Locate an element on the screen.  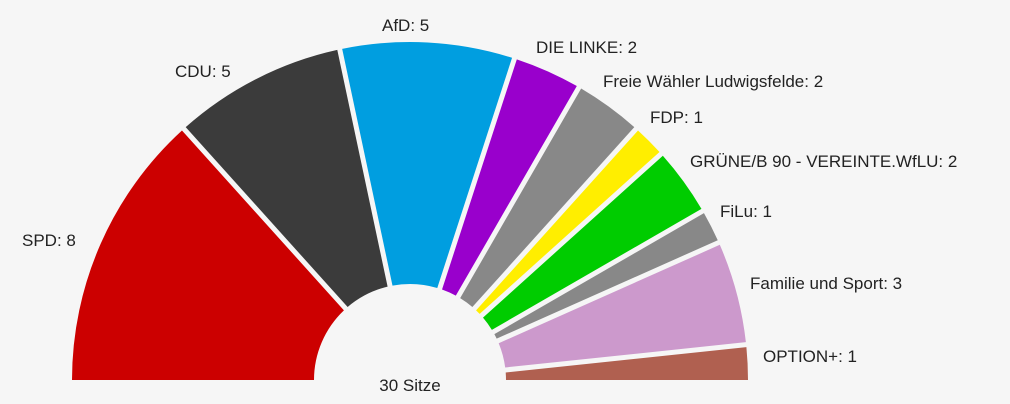
seat-label-cdu: CDU: 5 is located at coordinates (203, 71).